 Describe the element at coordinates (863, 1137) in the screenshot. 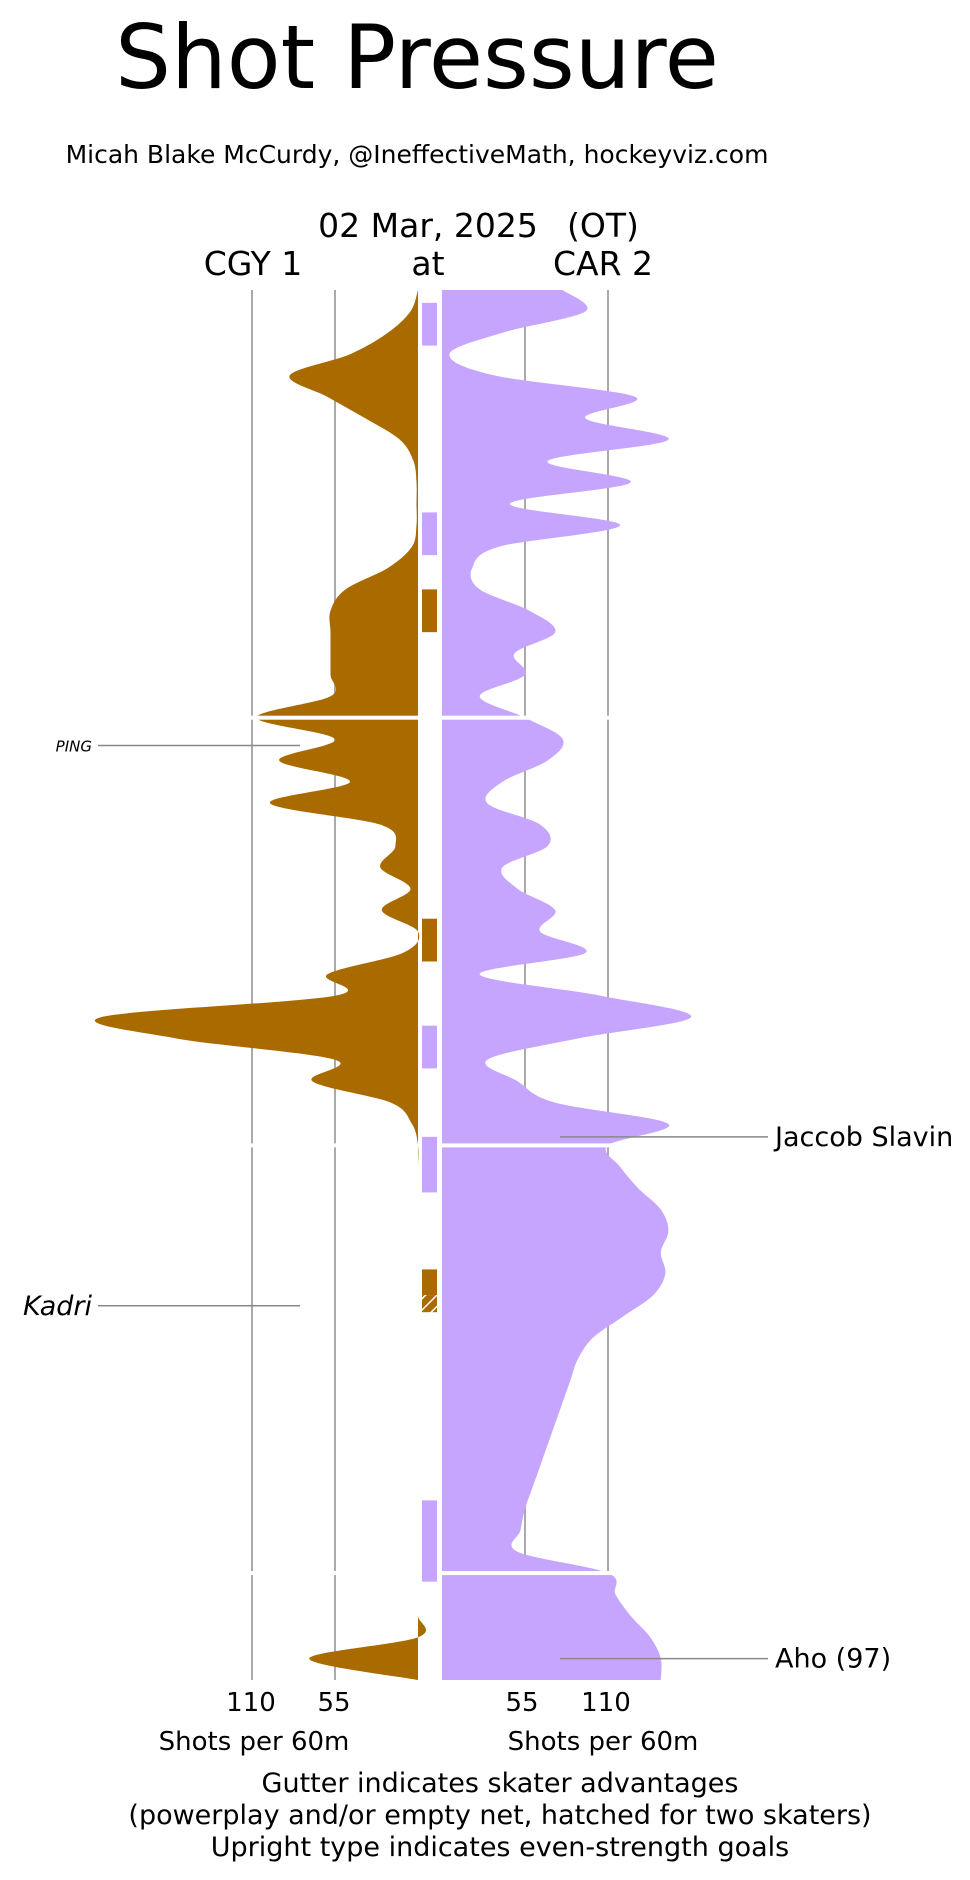

I see `goal-label-car: Jaccob Slavin` at that location.